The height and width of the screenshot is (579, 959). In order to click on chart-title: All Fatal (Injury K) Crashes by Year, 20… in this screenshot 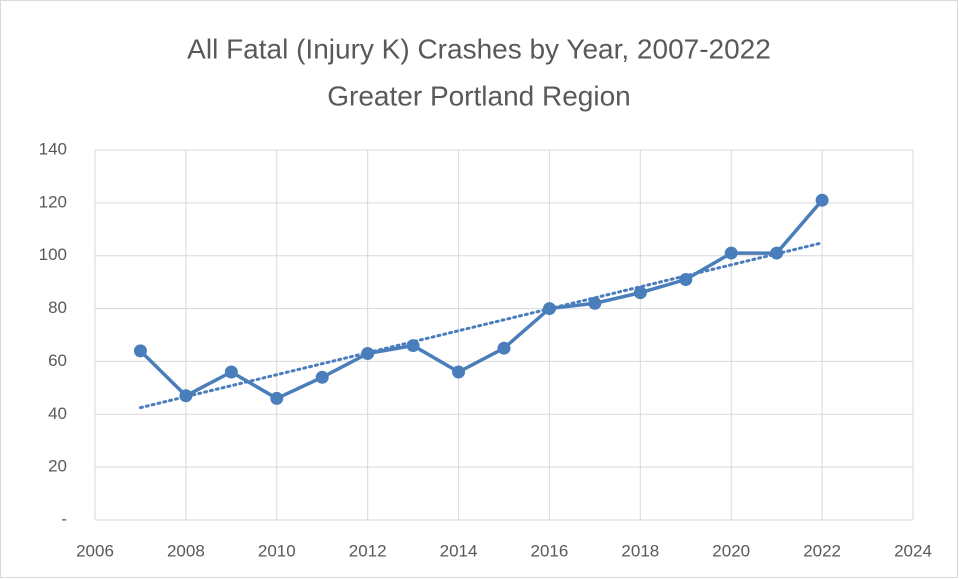, I will do `click(479, 48)`.